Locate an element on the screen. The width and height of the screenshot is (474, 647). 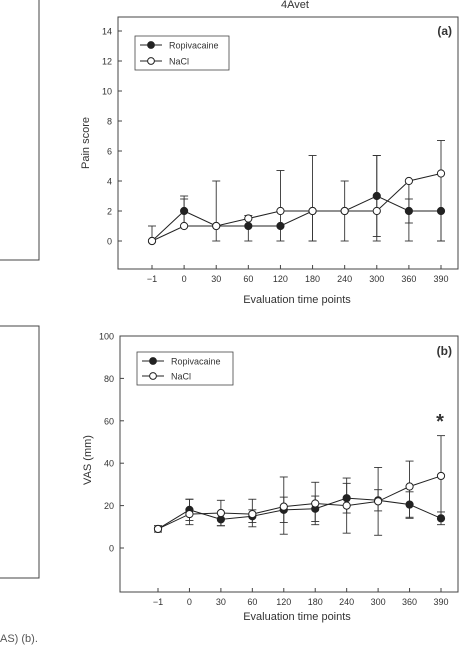
y-tick-label-a: 4 is located at coordinates (109, 182).